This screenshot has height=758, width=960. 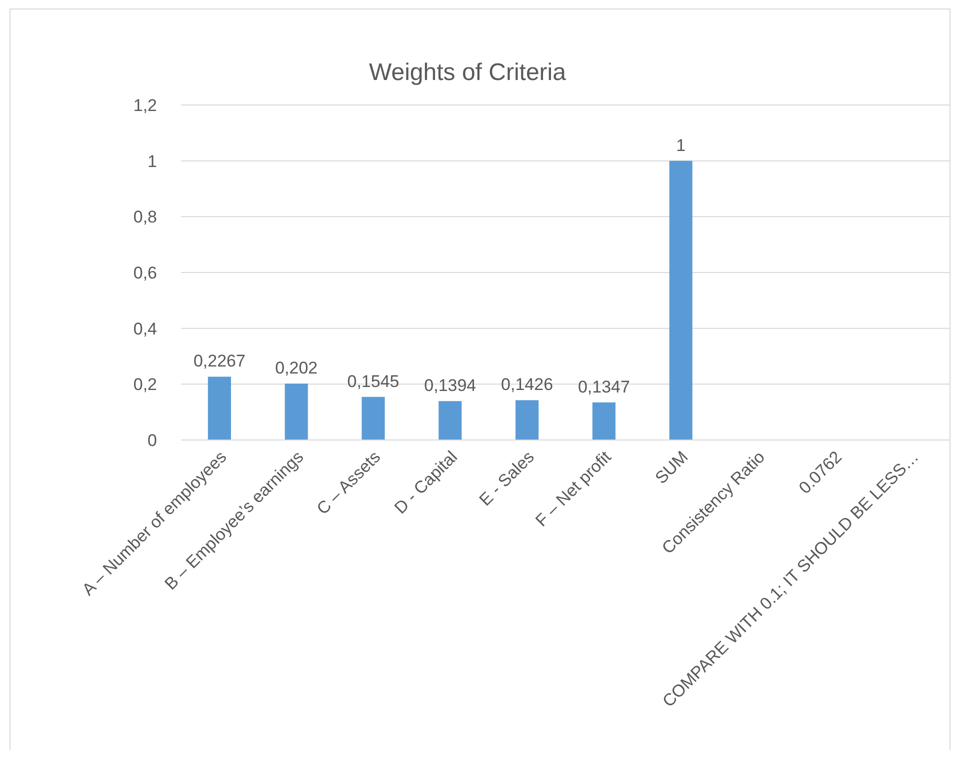 I want to click on data-label: 1, so click(x=681, y=145).